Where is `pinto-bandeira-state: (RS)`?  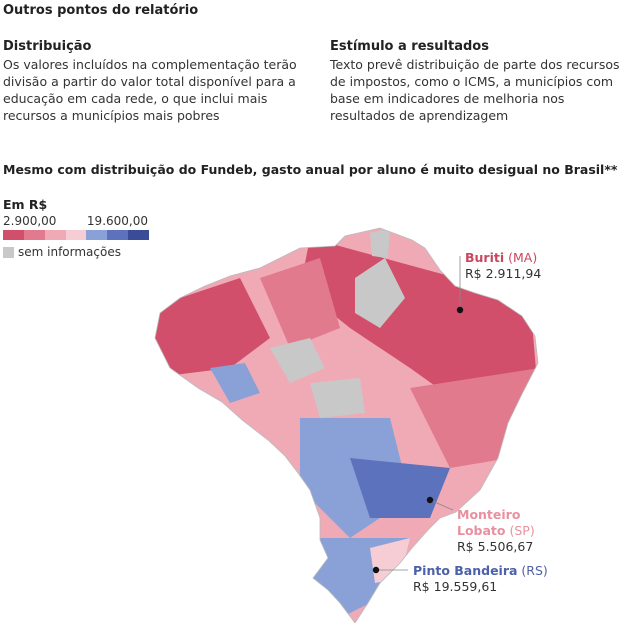 pinto-bandeira-state: (RS) is located at coordinates (534, 570).